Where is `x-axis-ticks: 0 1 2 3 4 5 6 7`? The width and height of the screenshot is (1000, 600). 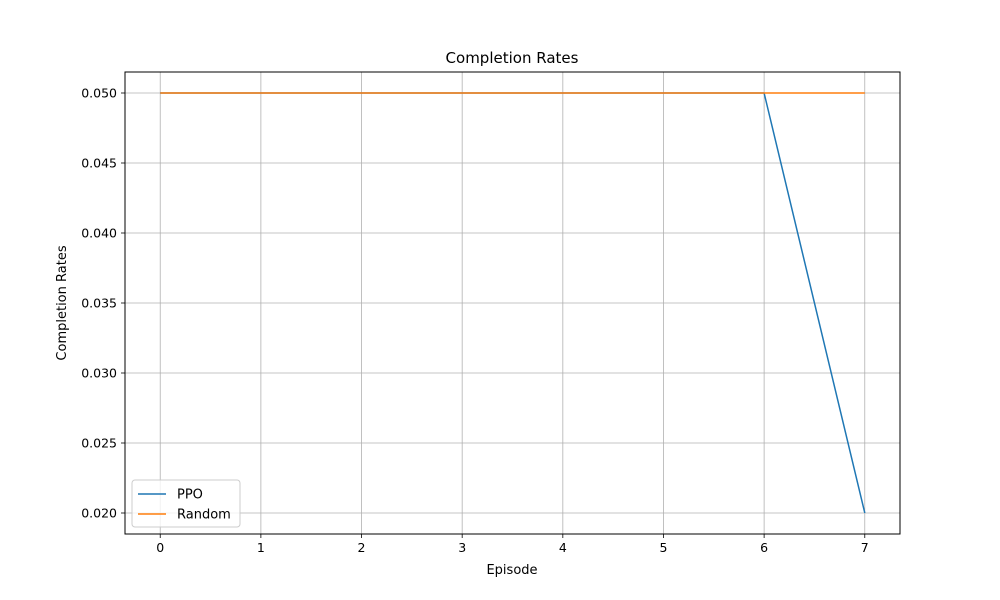
x-axis-ticks: 0 1 2 3 4 5 6 7 is located at coordinates (512, 544).